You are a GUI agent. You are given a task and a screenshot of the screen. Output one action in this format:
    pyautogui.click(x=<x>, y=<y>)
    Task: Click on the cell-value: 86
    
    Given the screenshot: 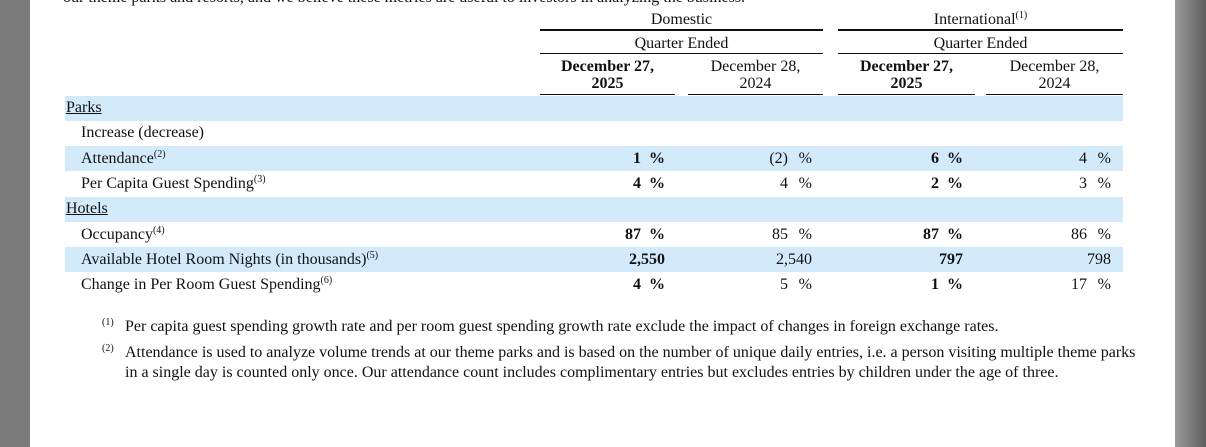 What is the action you would take?
    pyautogui.click(x=1079, y=234)
    